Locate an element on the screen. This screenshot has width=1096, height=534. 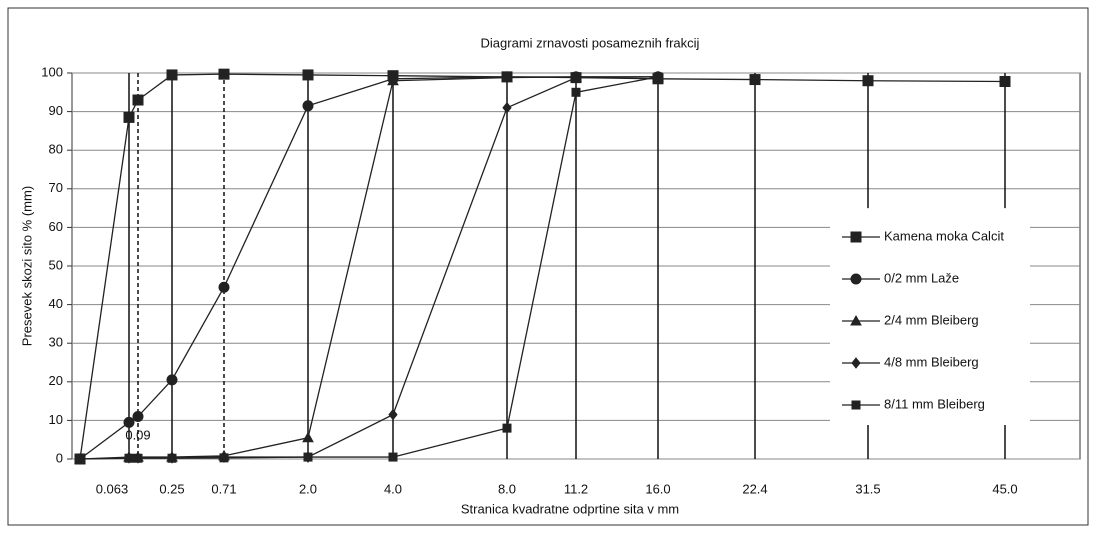
y-tick-label: 50 is located at coordinates (56, 264).